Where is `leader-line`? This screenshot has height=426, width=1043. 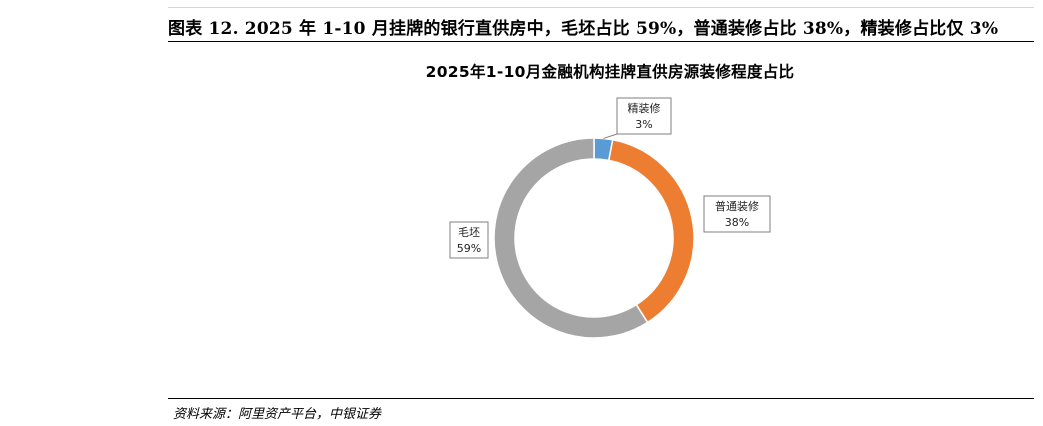 leader-line is located at coordinates (610, 136).